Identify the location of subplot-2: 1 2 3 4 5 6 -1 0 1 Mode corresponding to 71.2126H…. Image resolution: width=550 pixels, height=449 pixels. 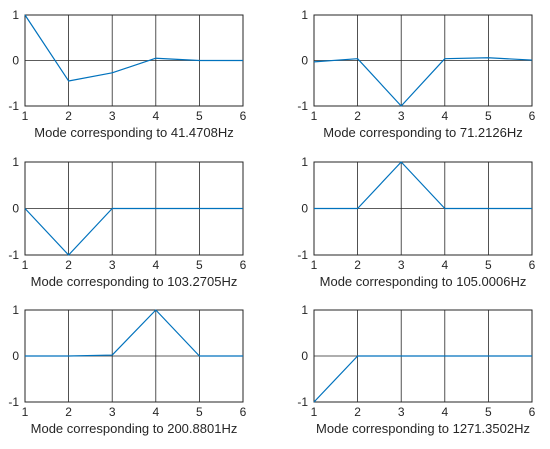
(416, 74).